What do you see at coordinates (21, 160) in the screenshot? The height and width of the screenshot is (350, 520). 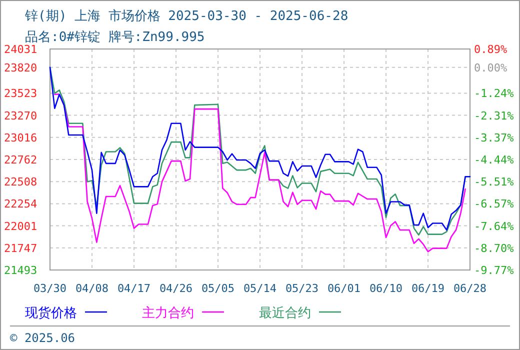 I see `y-tick-label: 22762` at bounding box center [21, 160].